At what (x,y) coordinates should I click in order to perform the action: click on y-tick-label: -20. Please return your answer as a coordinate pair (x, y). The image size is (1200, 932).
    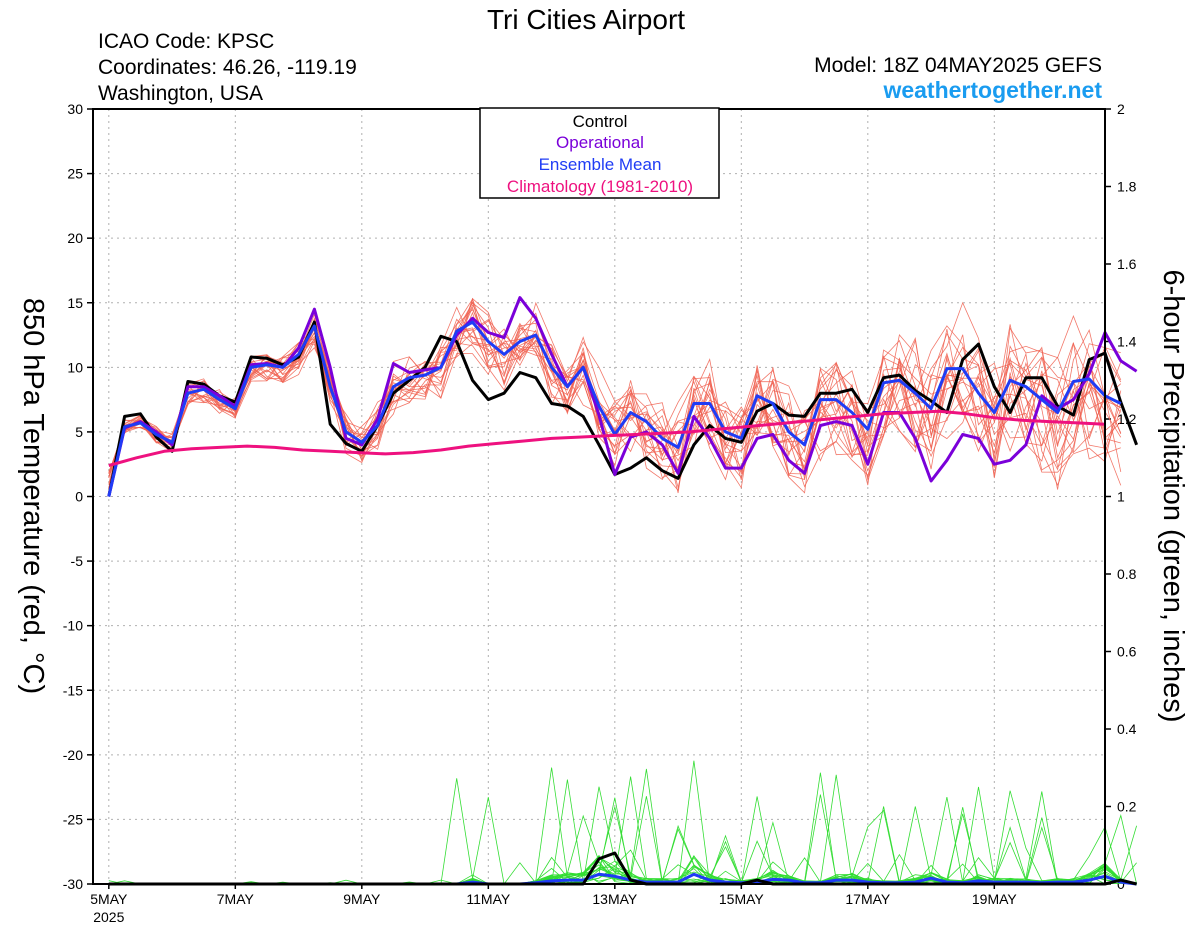
    Looking at the image, I should click on (73, 755).